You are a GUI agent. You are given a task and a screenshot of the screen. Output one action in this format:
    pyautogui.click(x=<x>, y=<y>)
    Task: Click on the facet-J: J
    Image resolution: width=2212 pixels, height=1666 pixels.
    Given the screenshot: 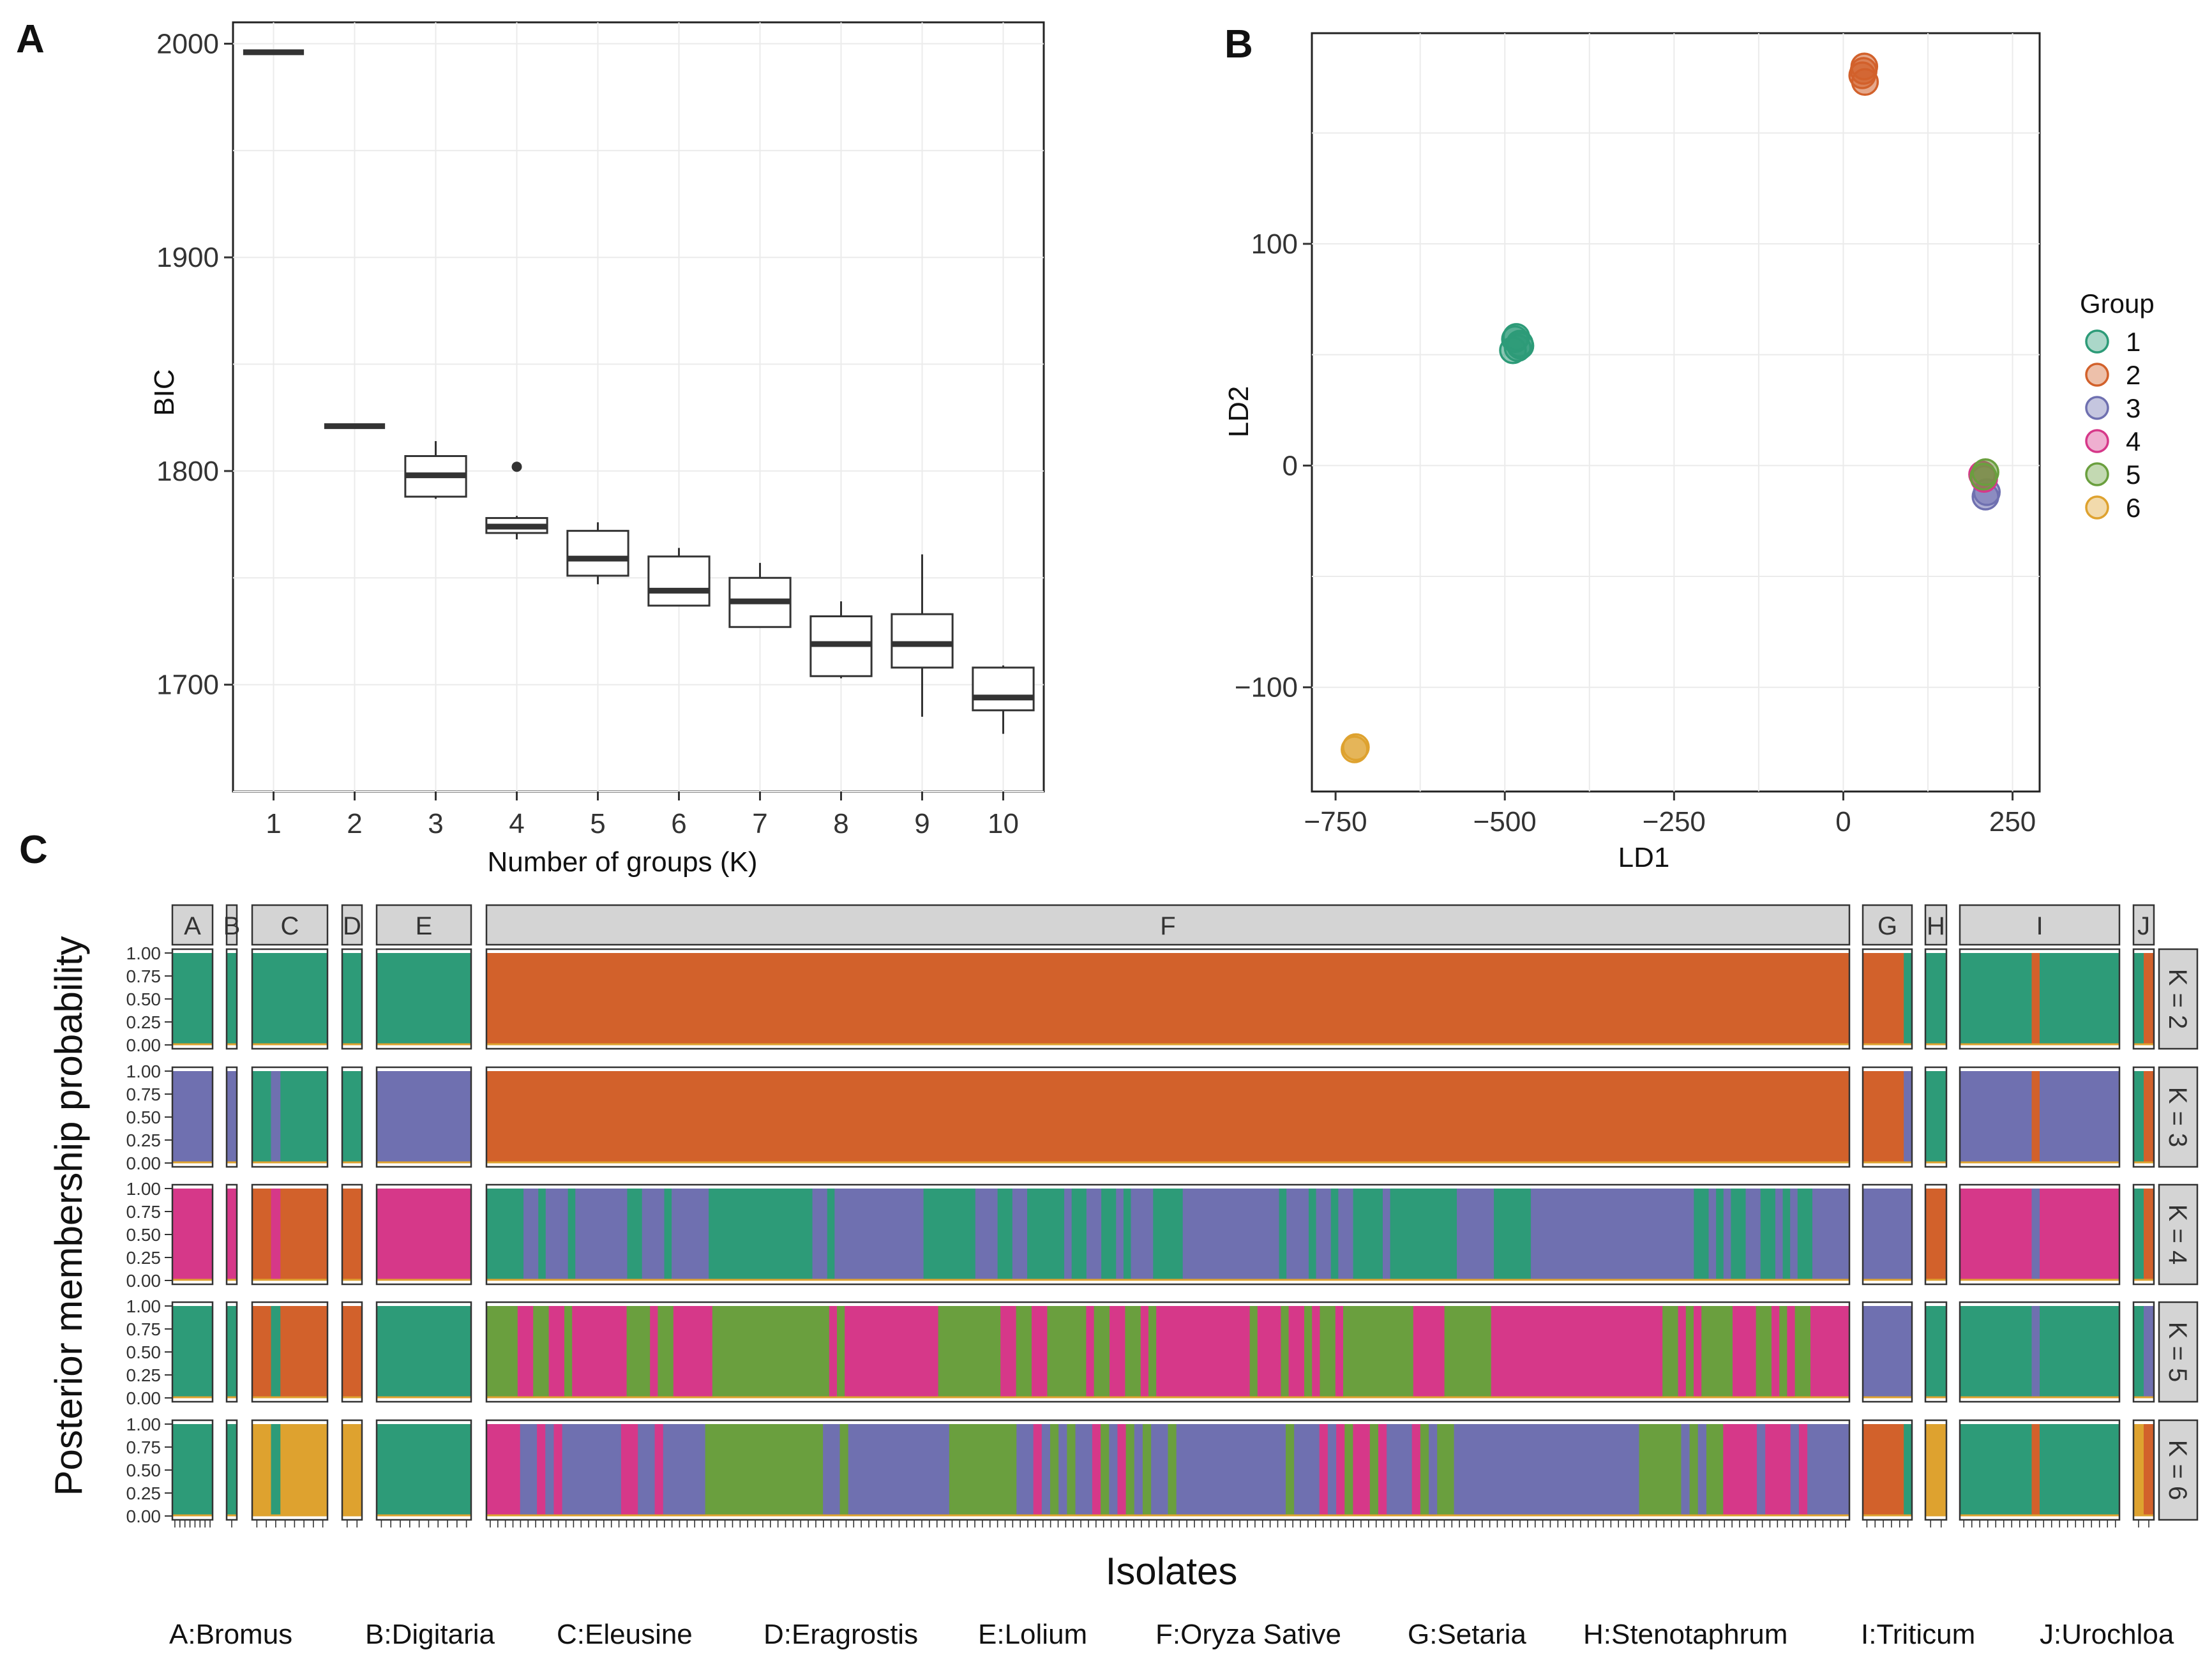 What is the action you would take?
    pyautogui.click(x=2143, y=1215)
    